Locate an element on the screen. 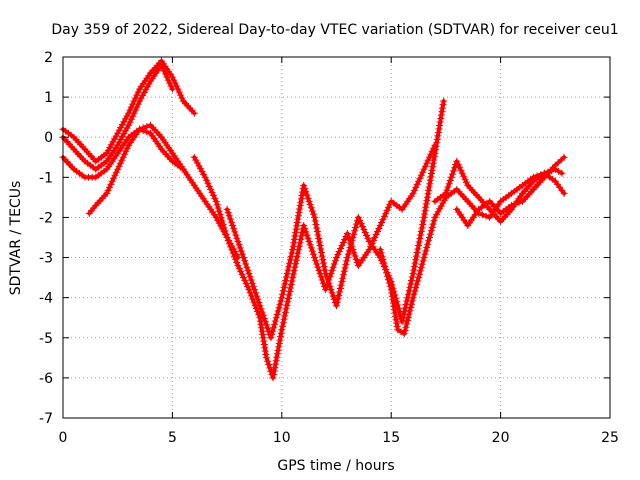 This screenshot has width=640, height=480. x-tick-label: 20 is located at coordinates (501, 438).